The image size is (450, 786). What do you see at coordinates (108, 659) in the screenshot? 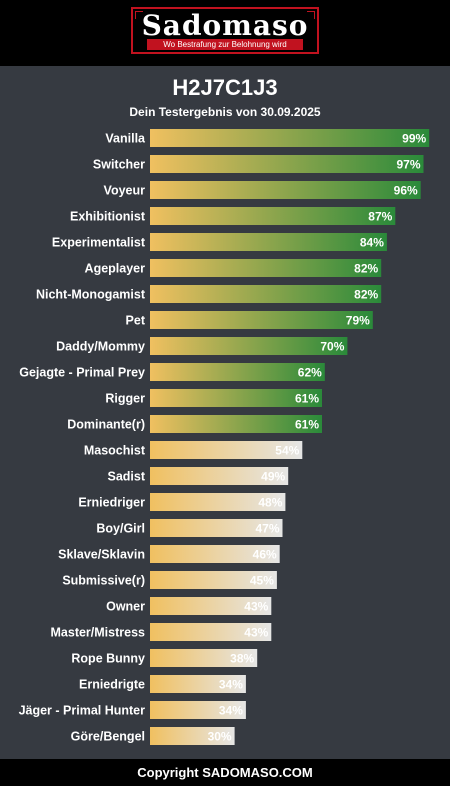
I see `category-label: Rope Bunny` at bounding box center [108, 659].